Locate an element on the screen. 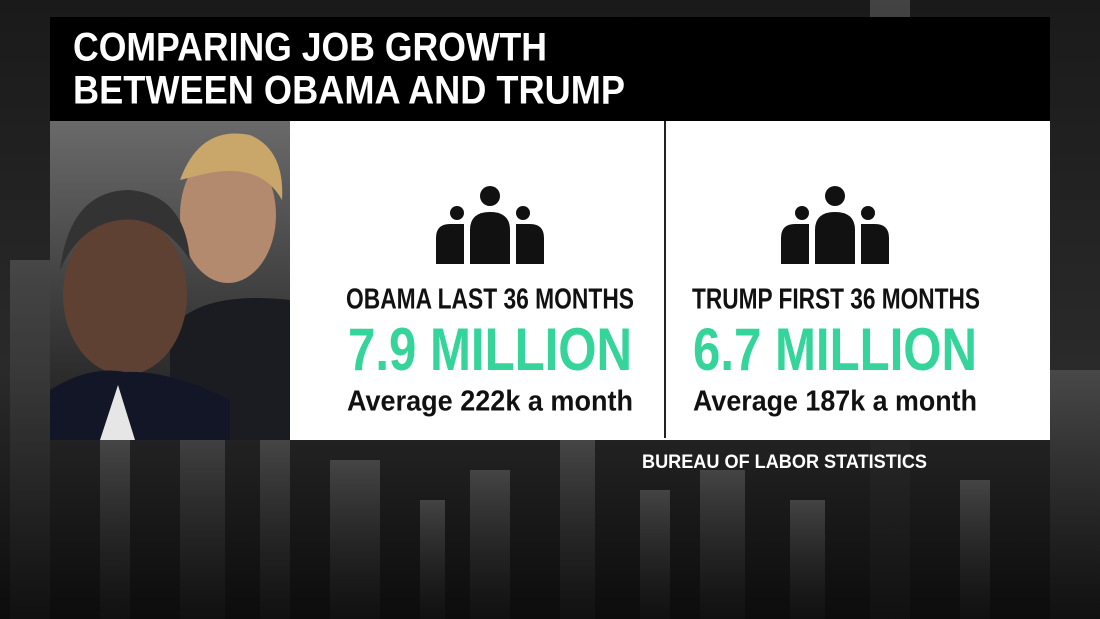 This screenshot has width=1100, height=619. panel-detail: Average 222k a month is located at coordinates (490, 402).